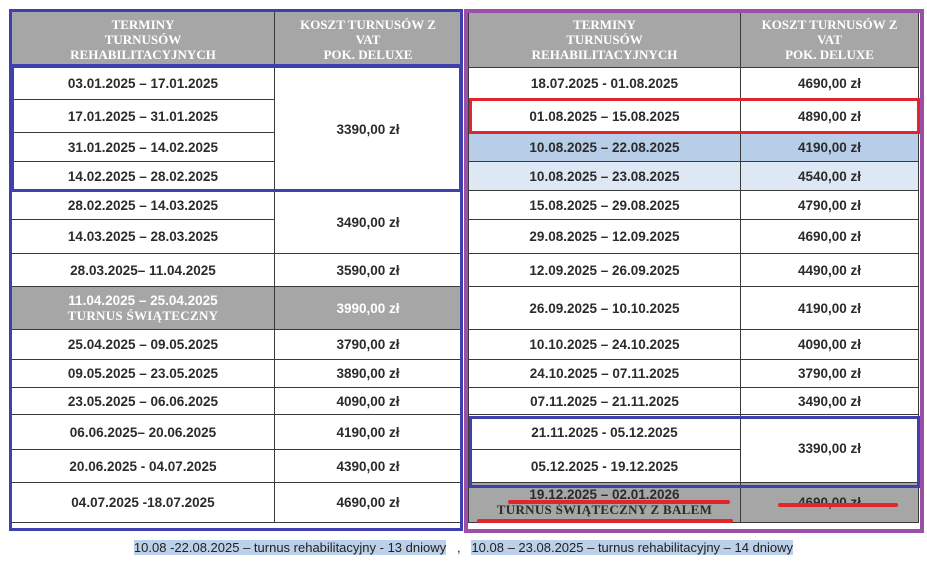 This screenshot has height=562, width=927. I want to click on left-header-terms: TERMINY TURNUSÓW REHABILITACYJNYCH, so click(143, 39).